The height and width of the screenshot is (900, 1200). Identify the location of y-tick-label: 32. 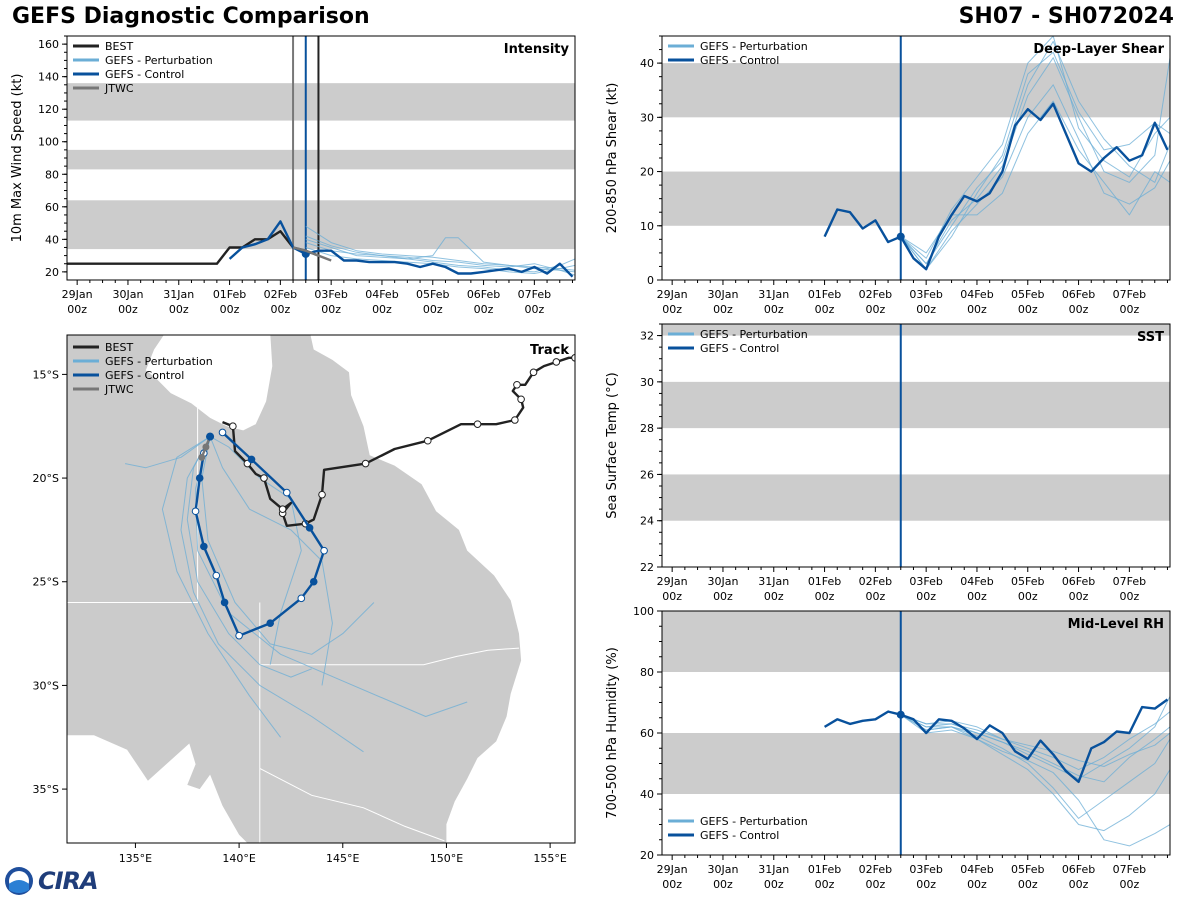
(647, 336).